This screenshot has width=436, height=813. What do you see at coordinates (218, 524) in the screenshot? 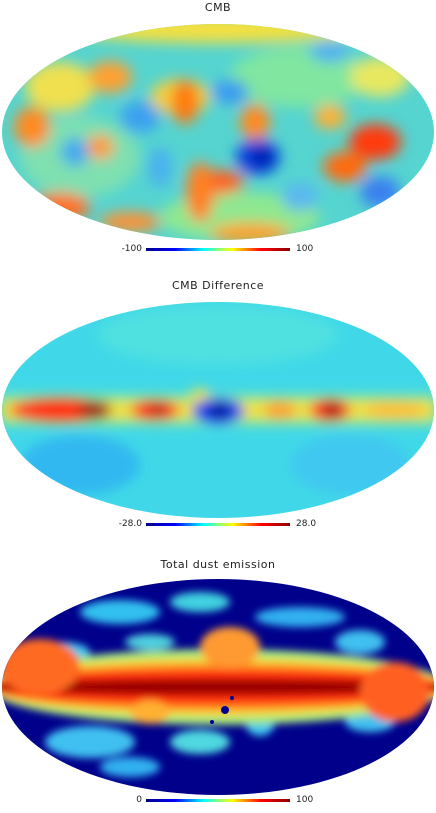
I see `cmb-difference-colorbar` at bounding box center [218, 524].